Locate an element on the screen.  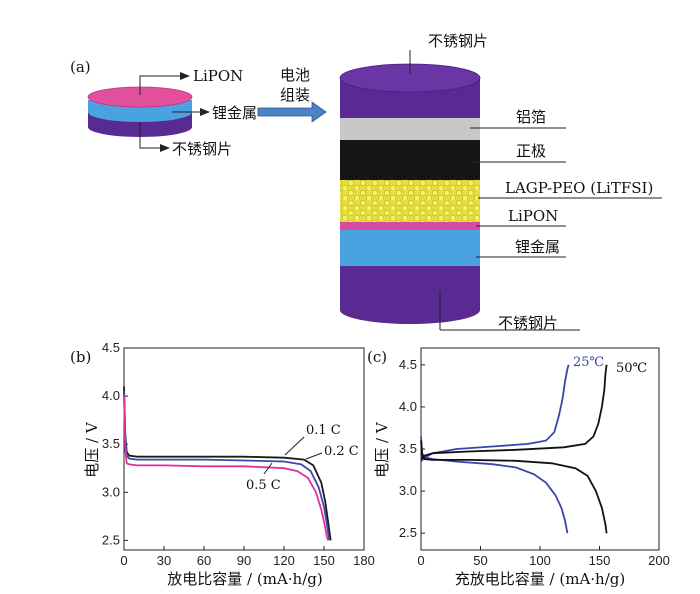
stack-label-lagp: LAGP-PEO (LiTFSI) is located at coordinates (579, 188).